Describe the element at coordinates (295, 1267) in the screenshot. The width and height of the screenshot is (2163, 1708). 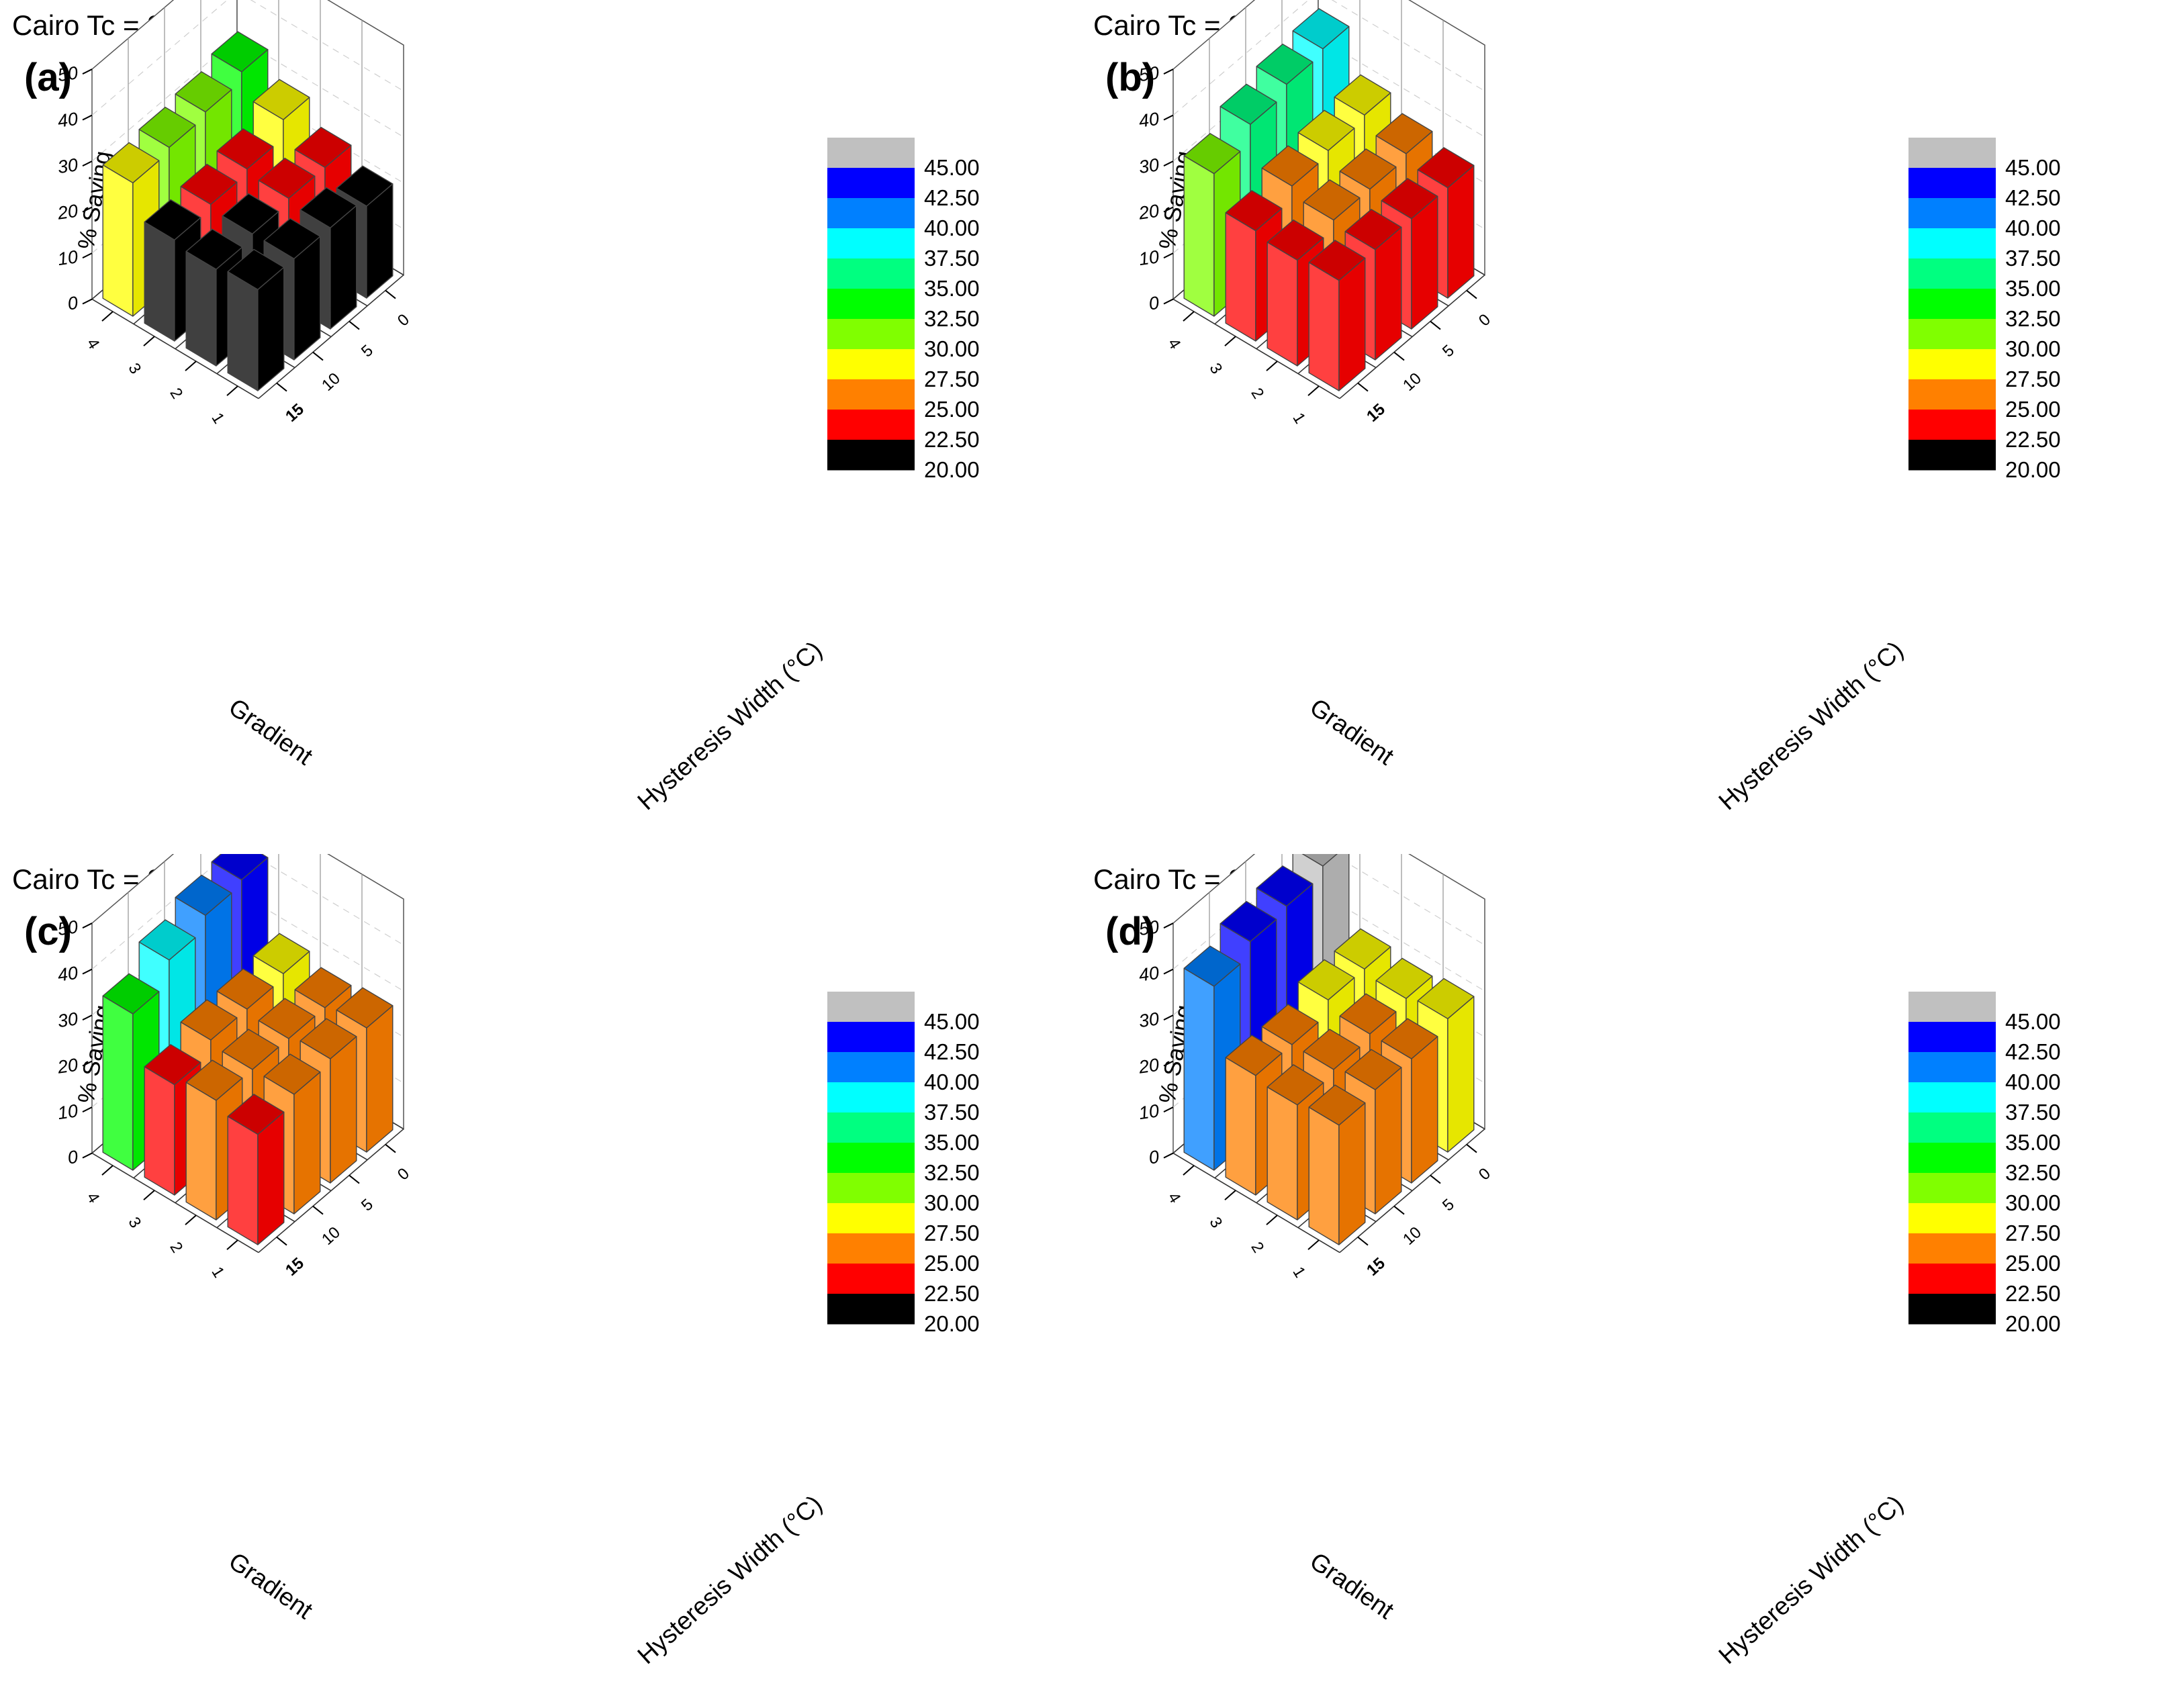
I see `hysteresis-tick-label: 15` at that location.